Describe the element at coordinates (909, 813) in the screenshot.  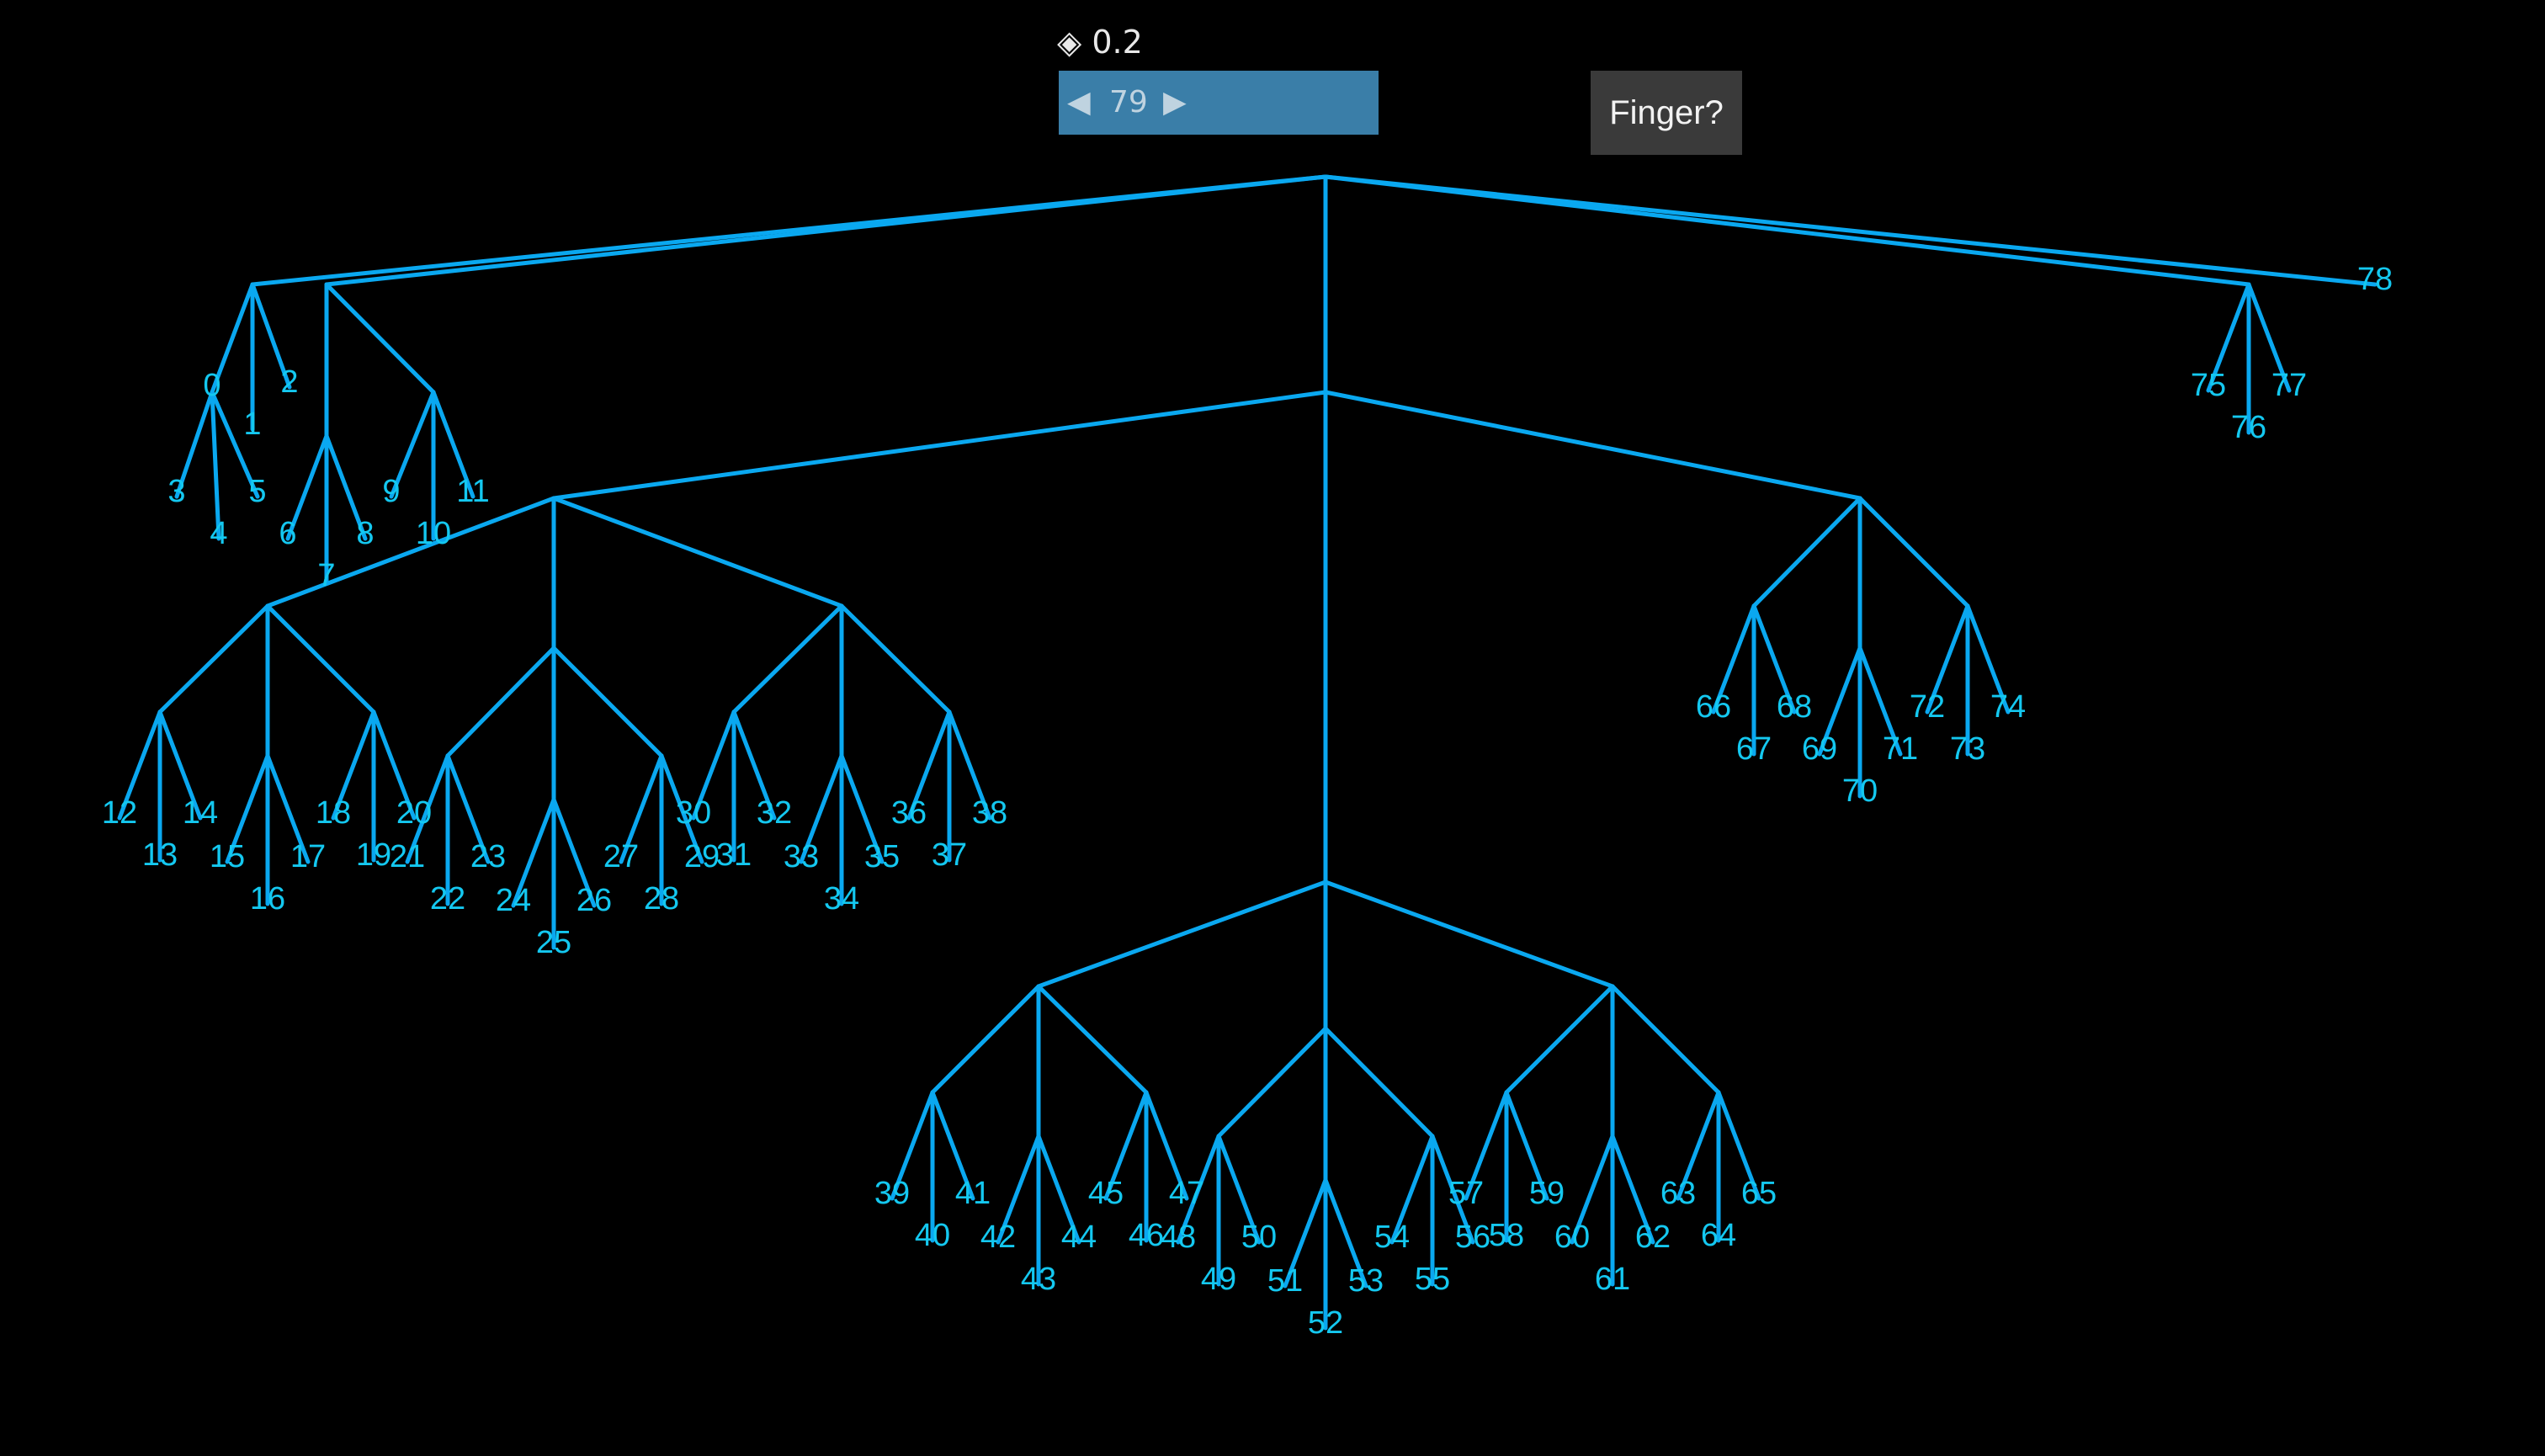
I see `node-label-36: 36` at that location.